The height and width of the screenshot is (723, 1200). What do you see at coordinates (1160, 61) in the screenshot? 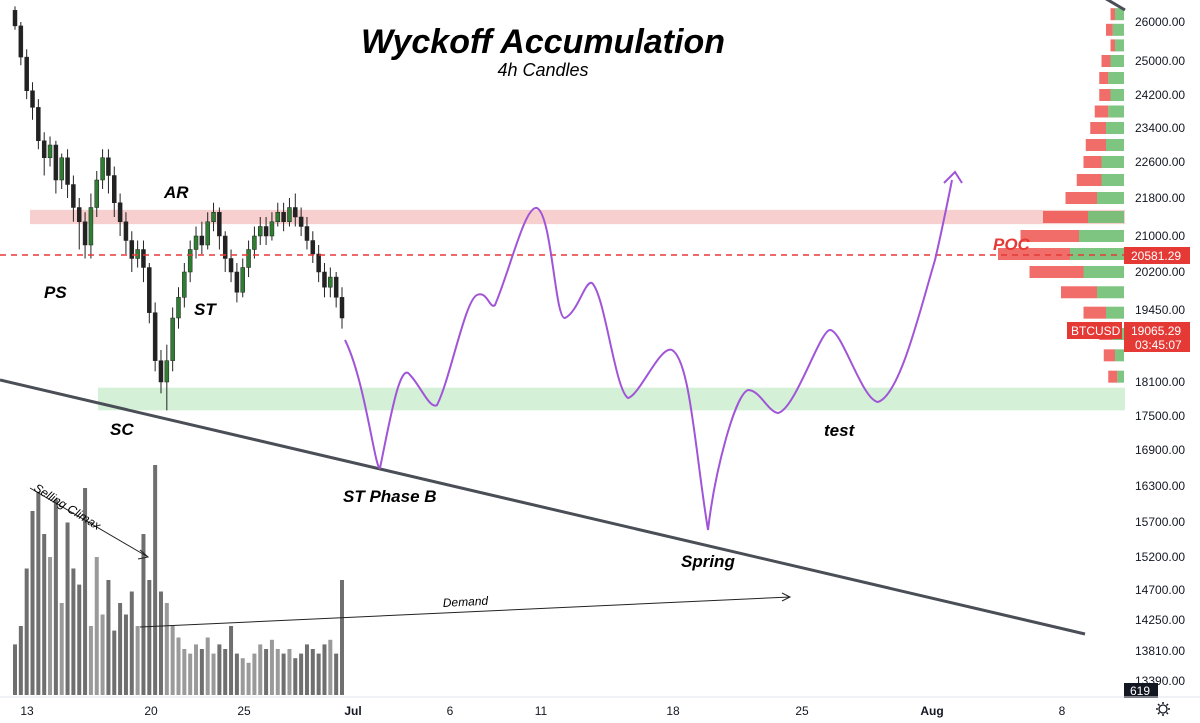
I see `price-tick-label: 25000.00` at bounding box center [1160, 61].